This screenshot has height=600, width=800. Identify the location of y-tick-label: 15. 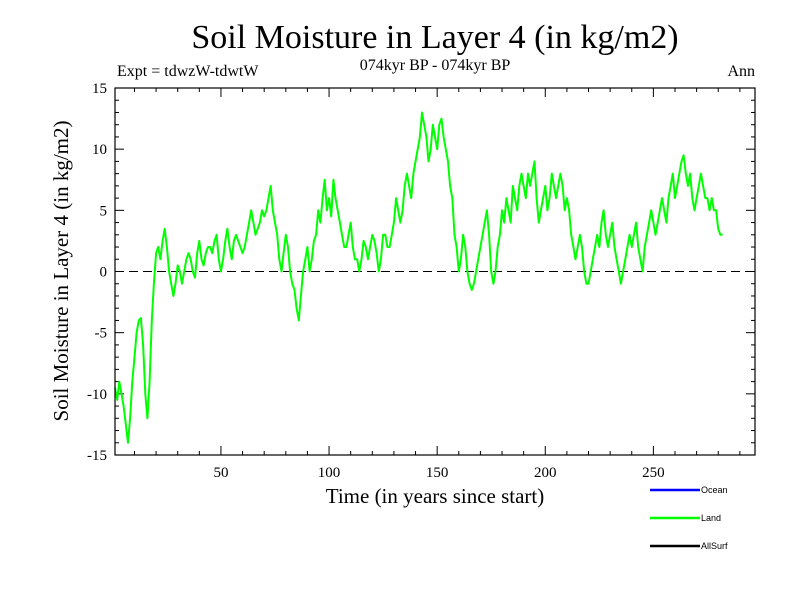
(99, 89).